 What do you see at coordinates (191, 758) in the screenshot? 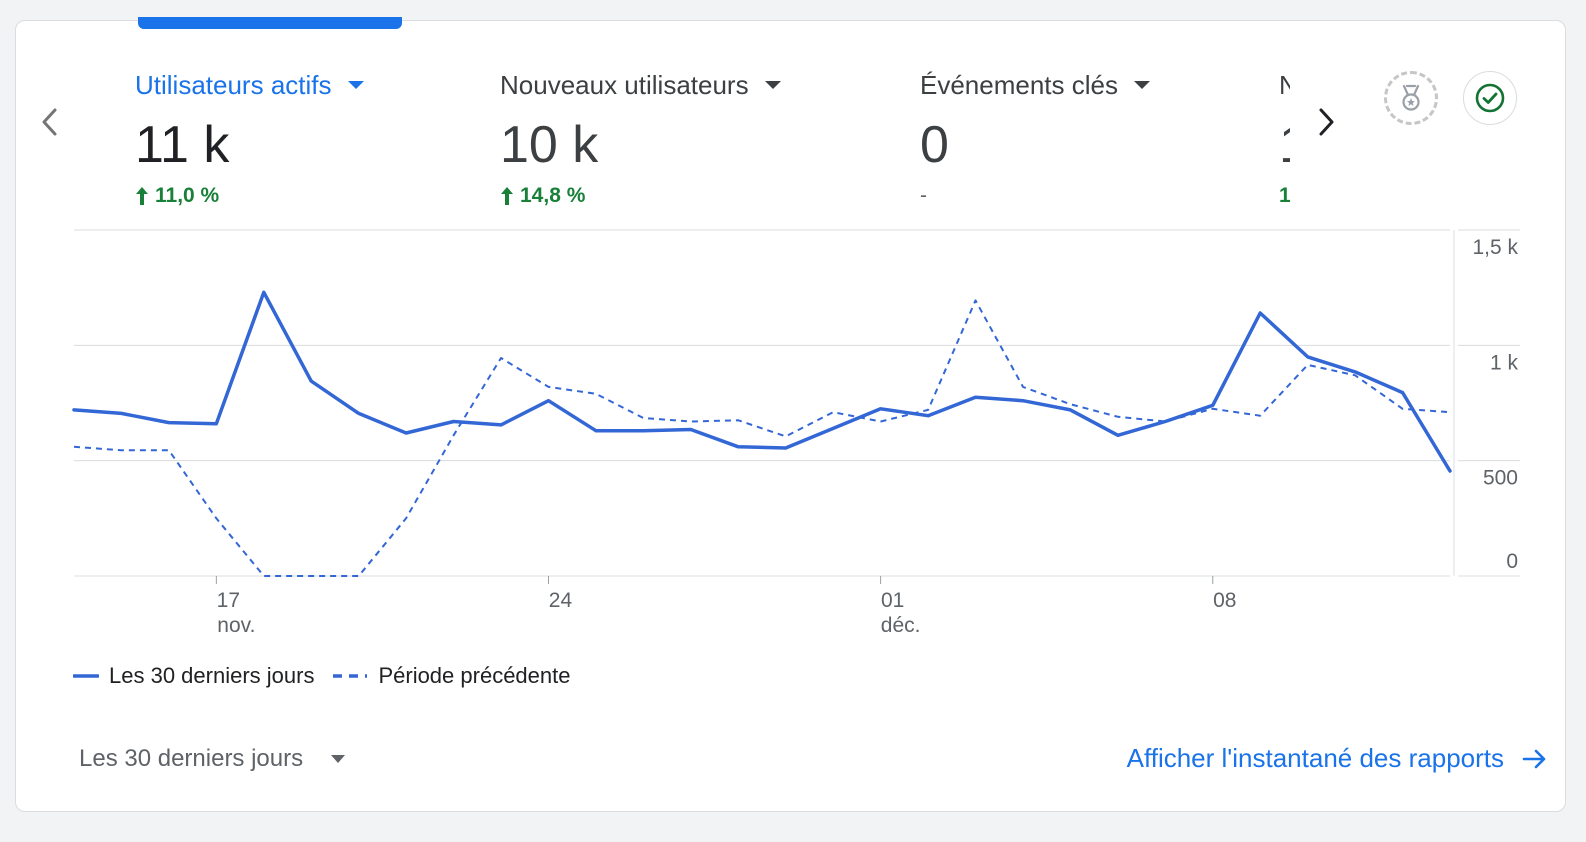
I see `date-range-label: Les 30 derniers jours` at bounding box center [191, 758].